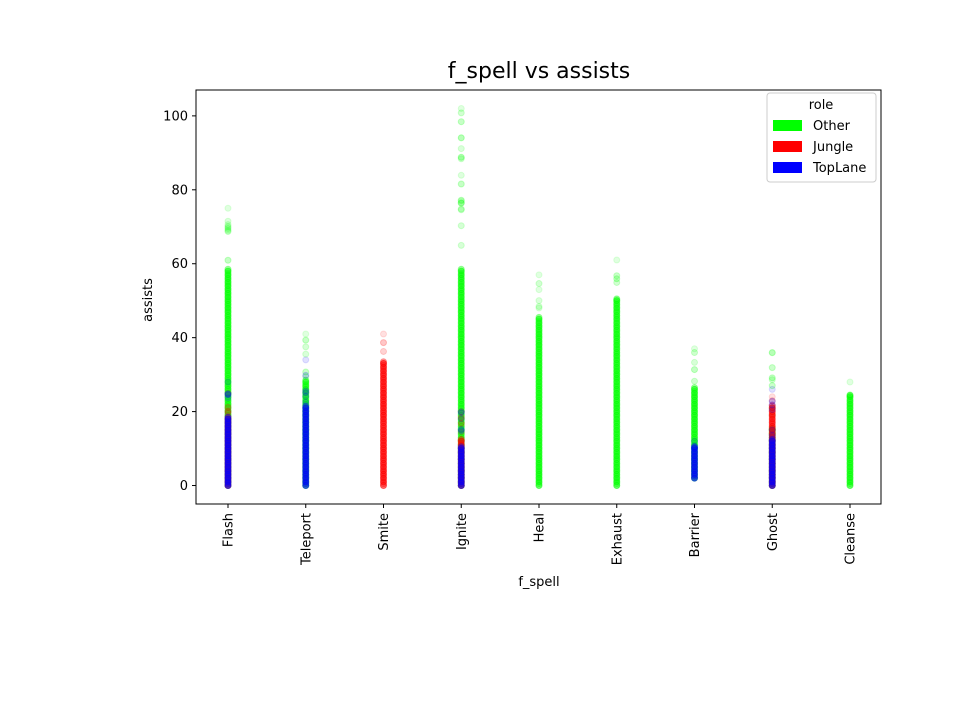 Image resolution: width=980 pixels, height=724 pixels. I want to click on legend-label-toplane: TopLane, so click(839, 168).